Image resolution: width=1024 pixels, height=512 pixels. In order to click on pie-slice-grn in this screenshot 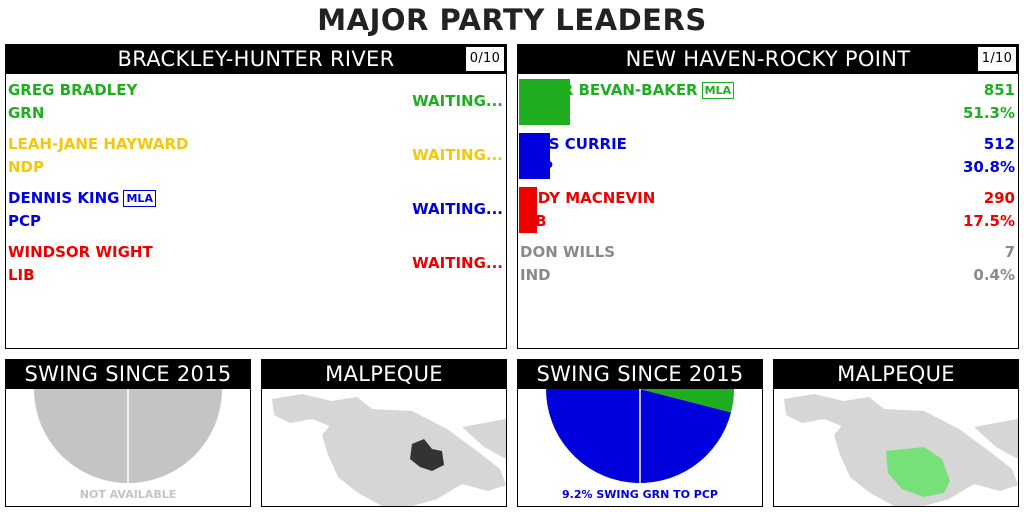, I will do `click(687, 401)`.